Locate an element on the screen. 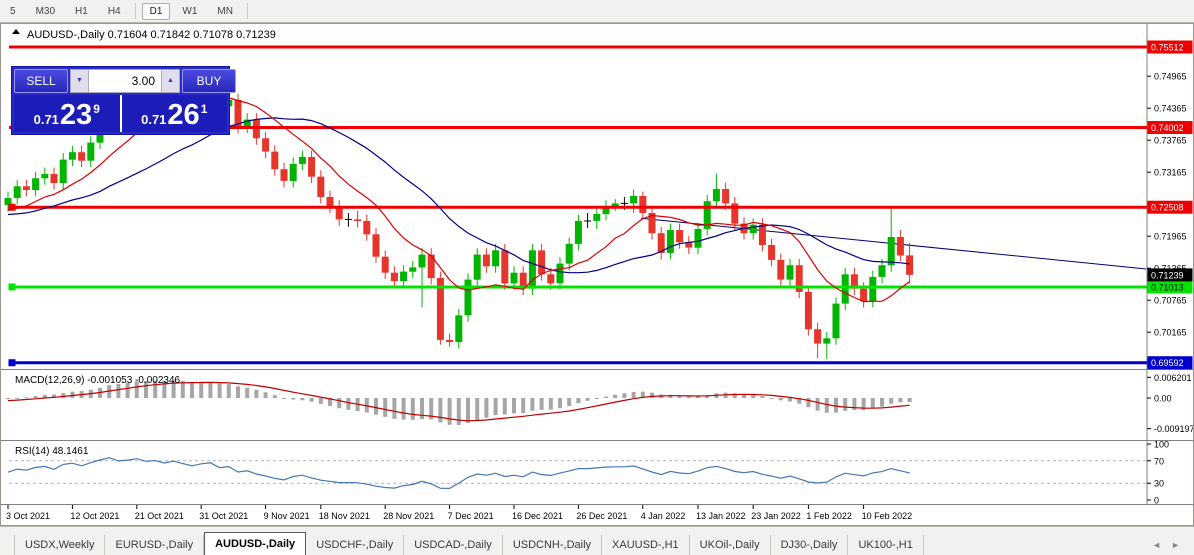 The height and width of the screenshot is (555, 1194). one-click-trading-panel: SELL ▼ ▲ BUY 0.71 23 9 0.71 26 1 is located at coordinates (123, 100).